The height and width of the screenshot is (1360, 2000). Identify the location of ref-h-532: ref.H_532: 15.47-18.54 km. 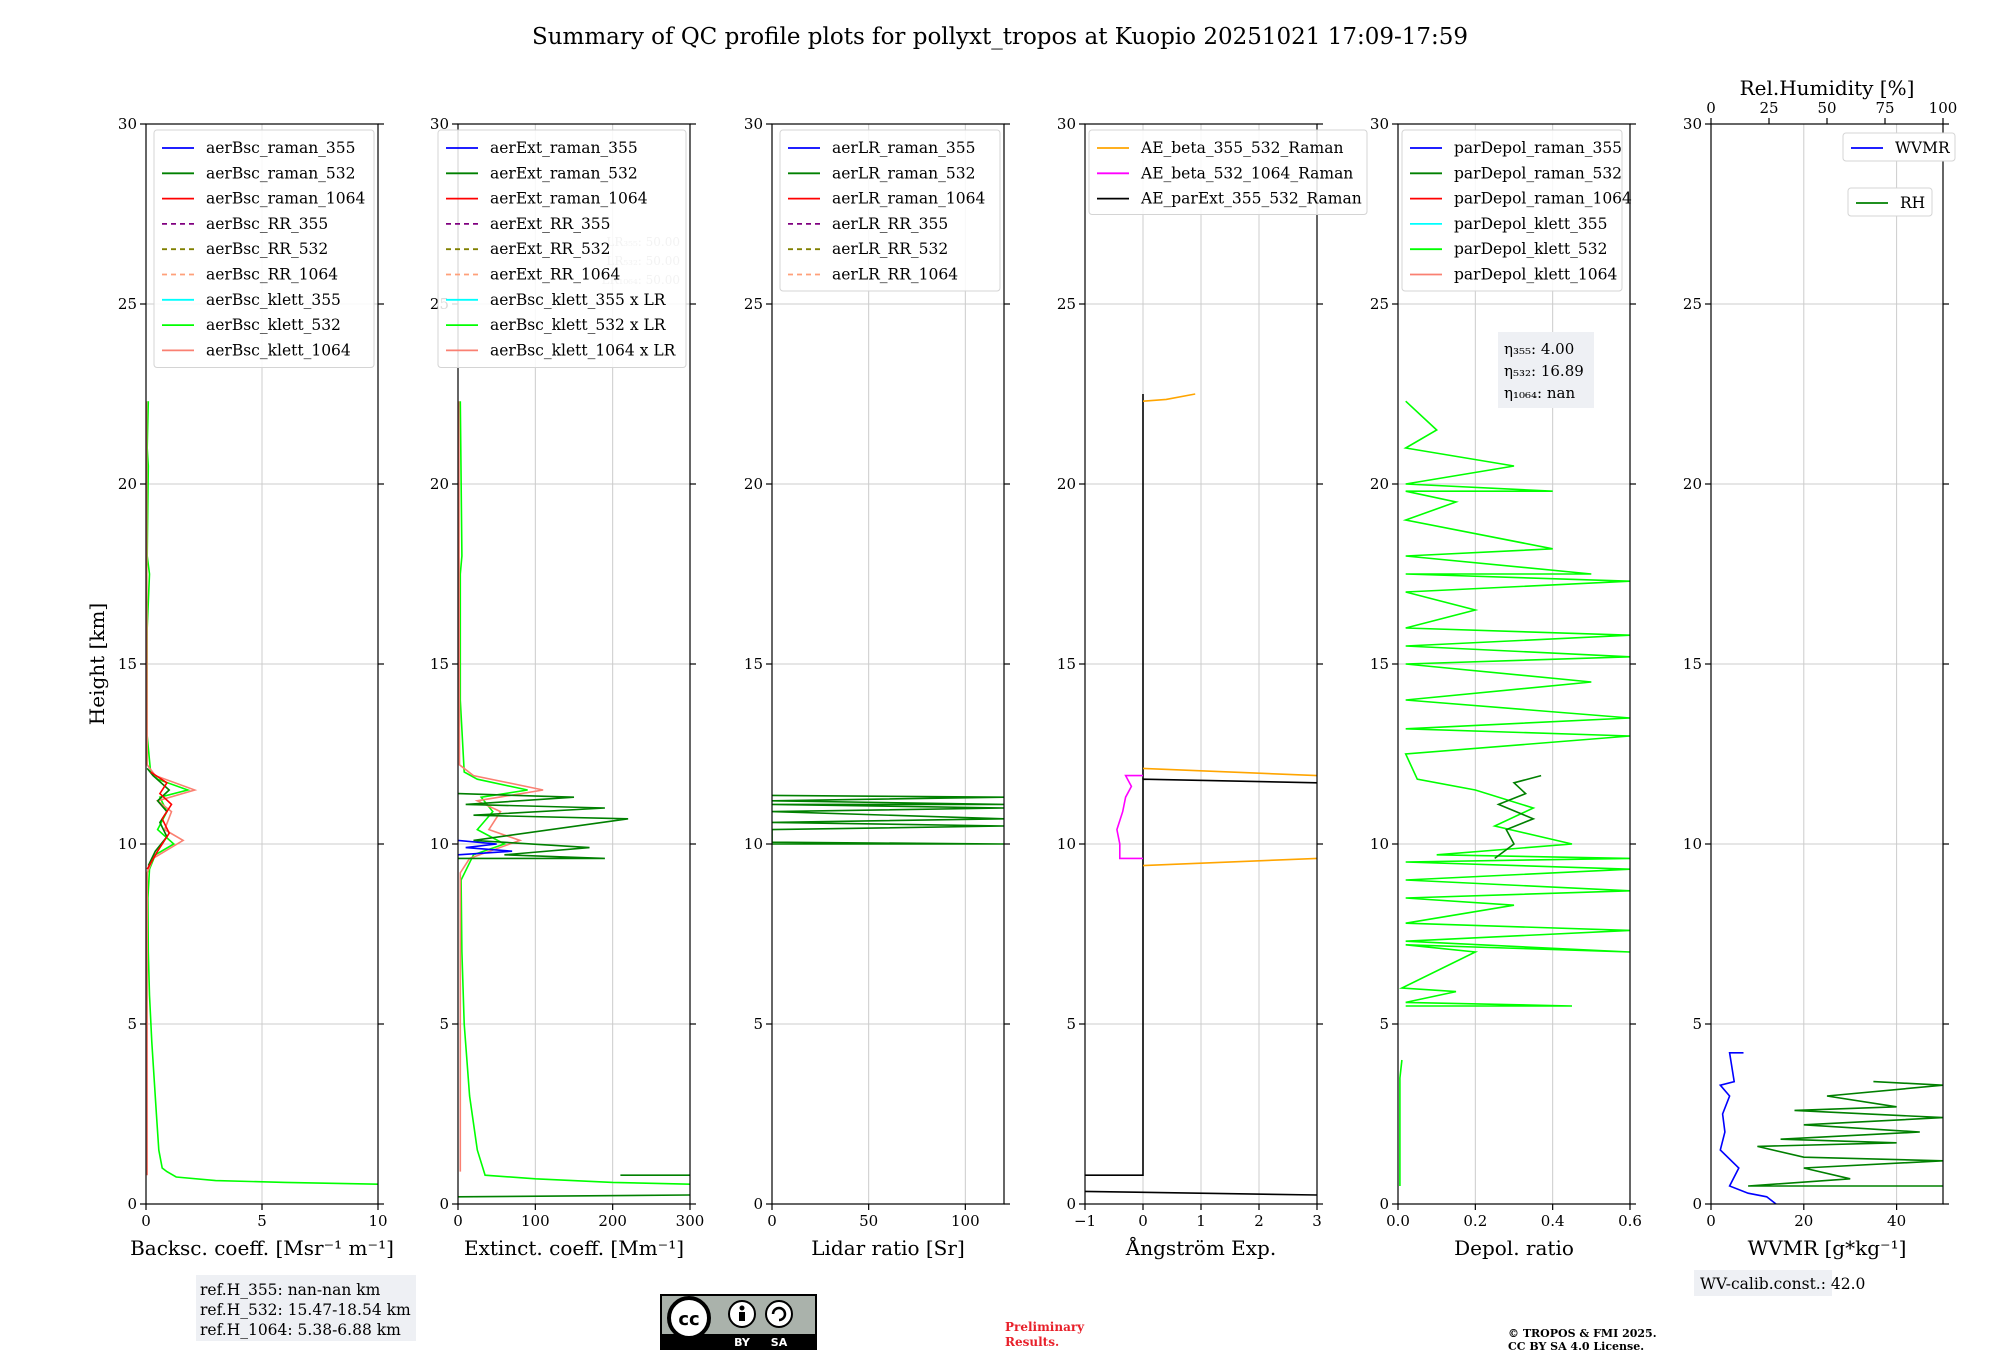
(305, 1310).